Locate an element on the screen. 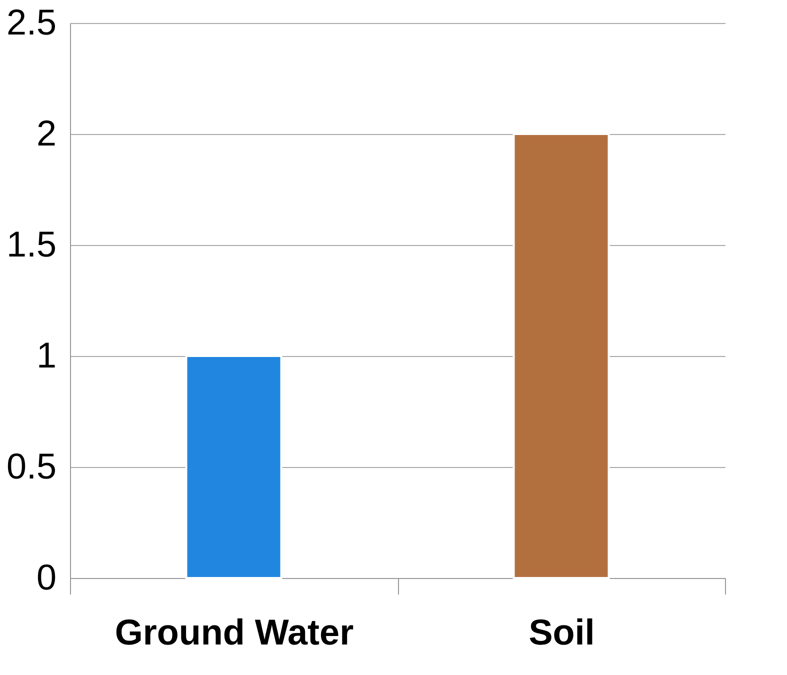  y-tick-label: 1 is located at coordinates (46, 355).